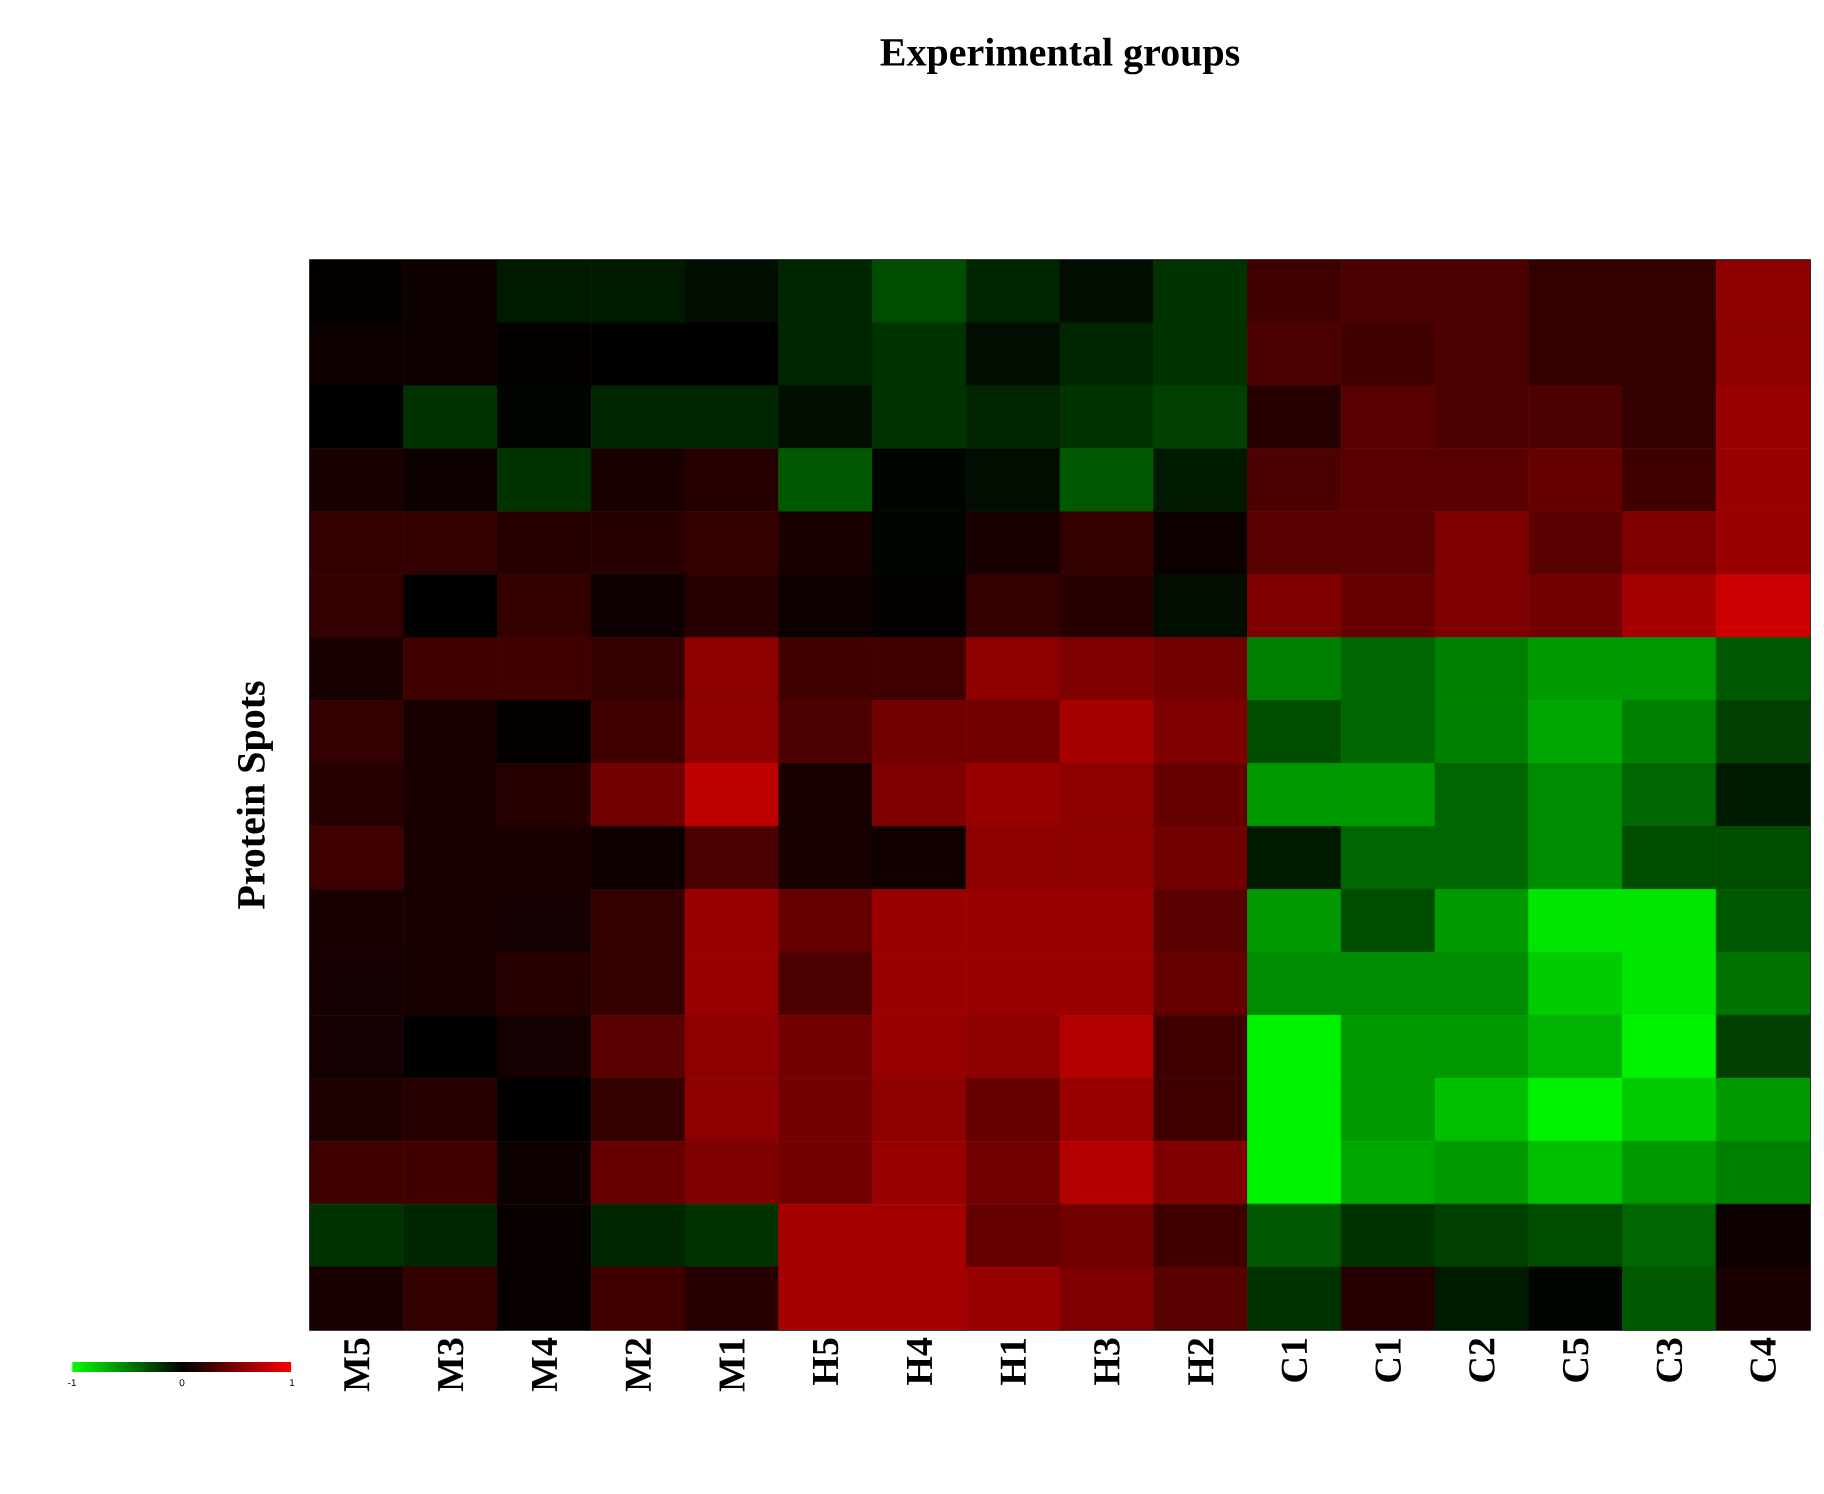 The width and height of the screenshot is (1824, 1494). Describe the element at coordinates (919, 1361) in the screenshot. I see `x-tick-label: H4` at that location.